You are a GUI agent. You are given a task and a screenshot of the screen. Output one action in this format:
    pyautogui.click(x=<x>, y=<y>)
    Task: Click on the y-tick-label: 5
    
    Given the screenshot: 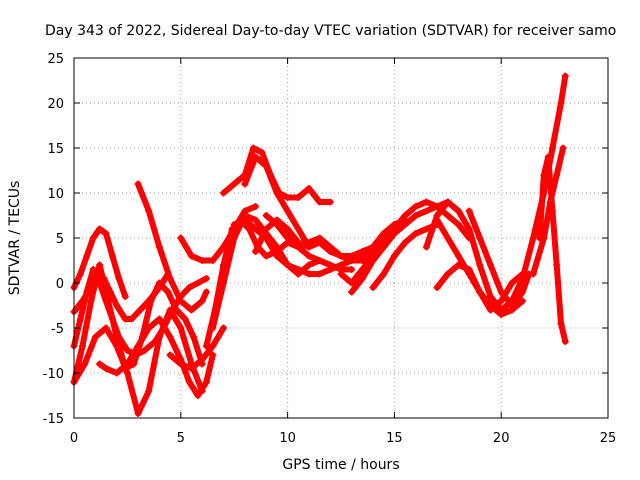 What is the action you would take?
    pyautogui.click(x=60, y=239)
    